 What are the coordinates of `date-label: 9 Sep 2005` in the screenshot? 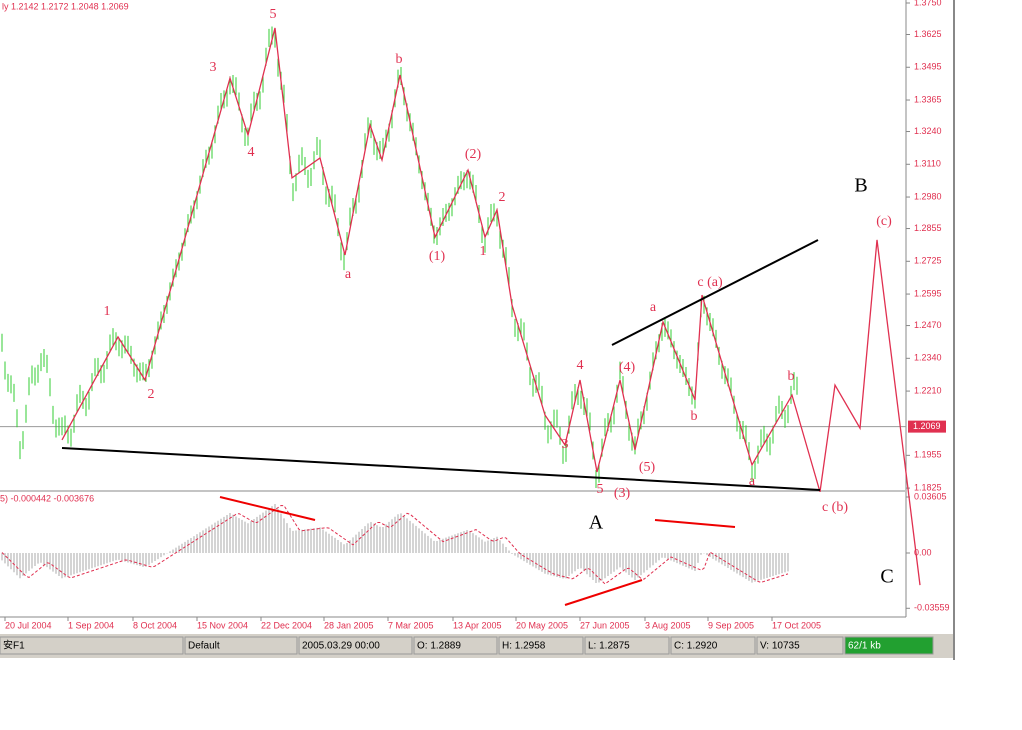 It's located at (731, 625).